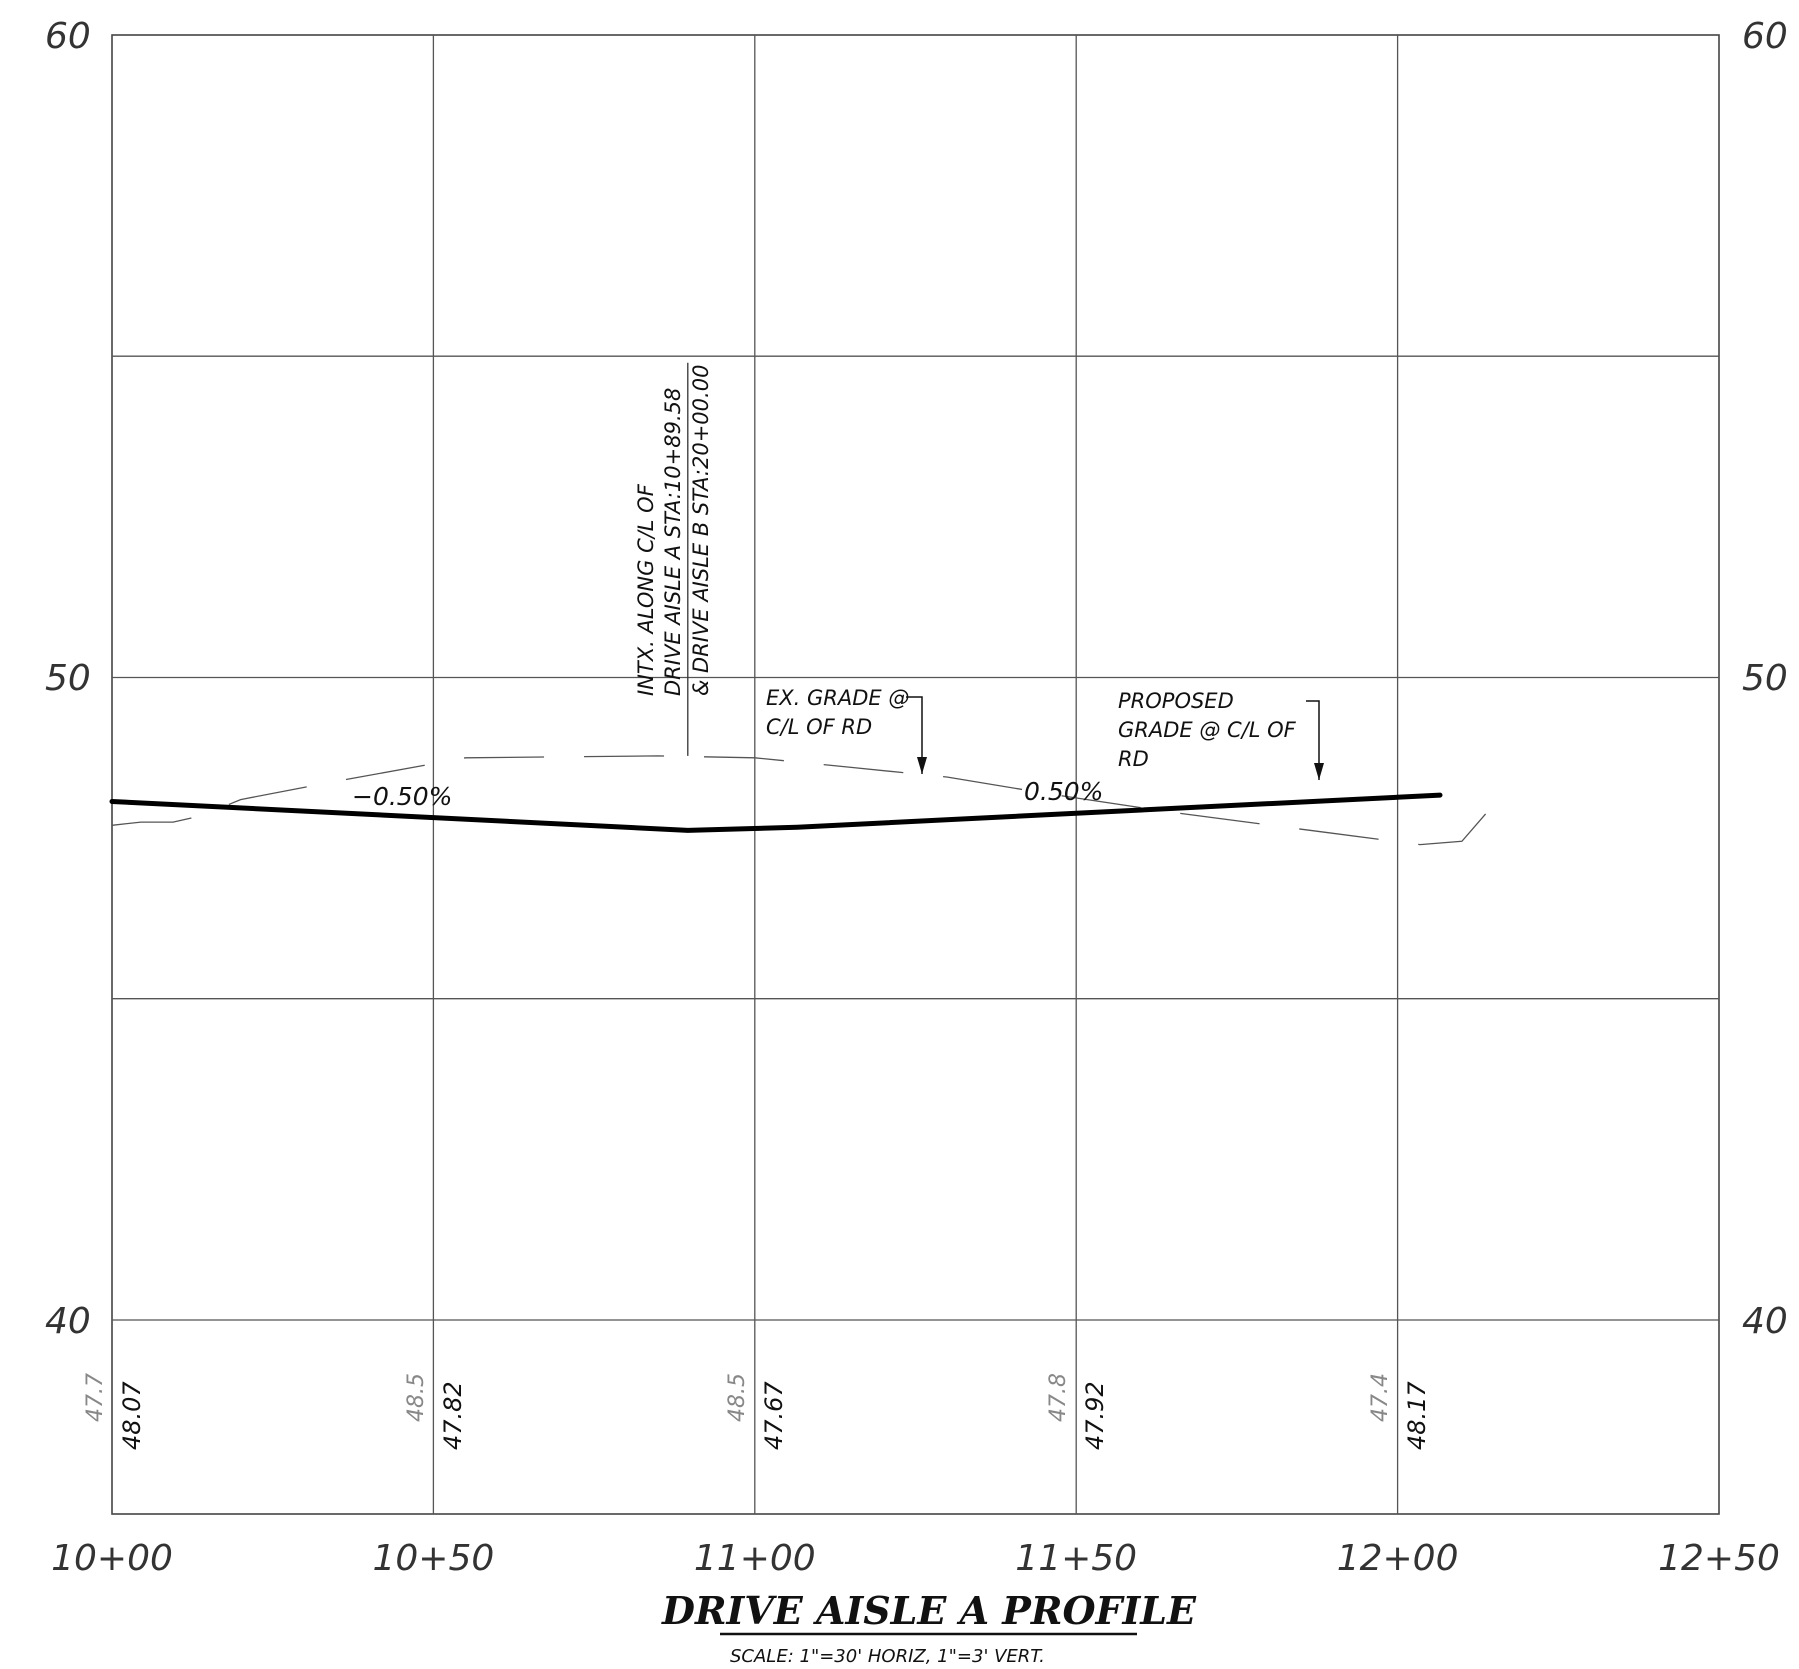  What do you see at coordinates (1719, 1558) in the screenshot?
I see `x-tick-12-50: 12+50` at bounding box center [1719, 1558].